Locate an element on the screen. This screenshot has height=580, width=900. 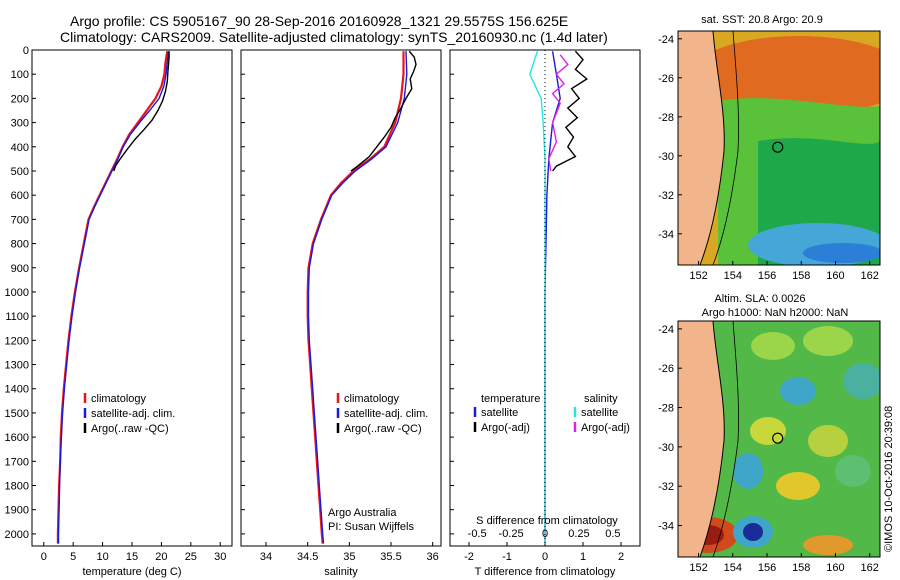
top-tick-label: -0.25 is located at coordinates (511, 534).